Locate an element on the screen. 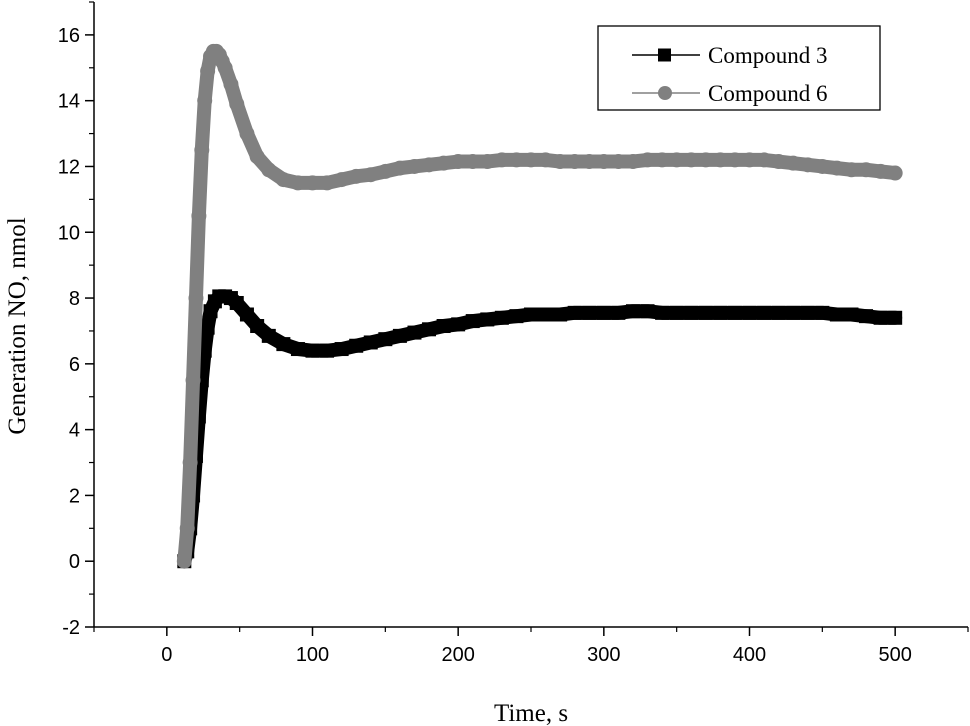 This screenshot has height=726, width=970. x-tick-label: 200 is located at coordinates (457, 655).